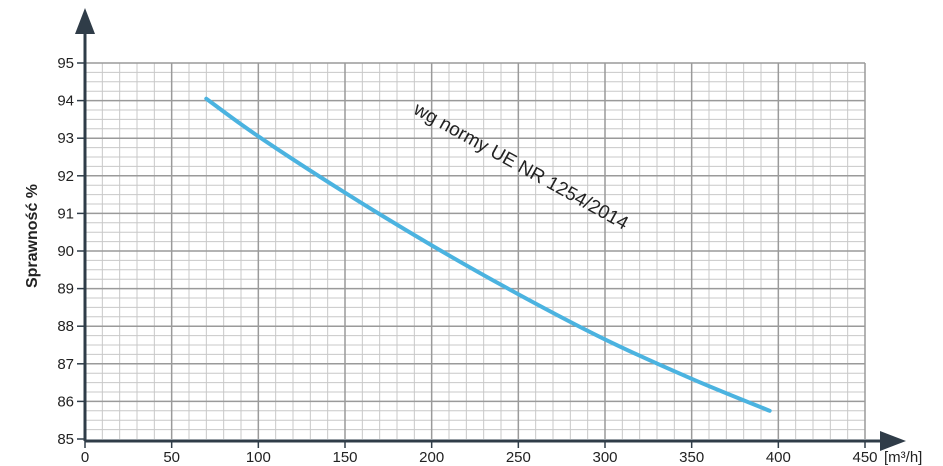 This screenshot has width=943, height=466. Describe the element at coordinates (903, 457) in the screenshot. I see `x-unit-label: [m³/h]` at that location.